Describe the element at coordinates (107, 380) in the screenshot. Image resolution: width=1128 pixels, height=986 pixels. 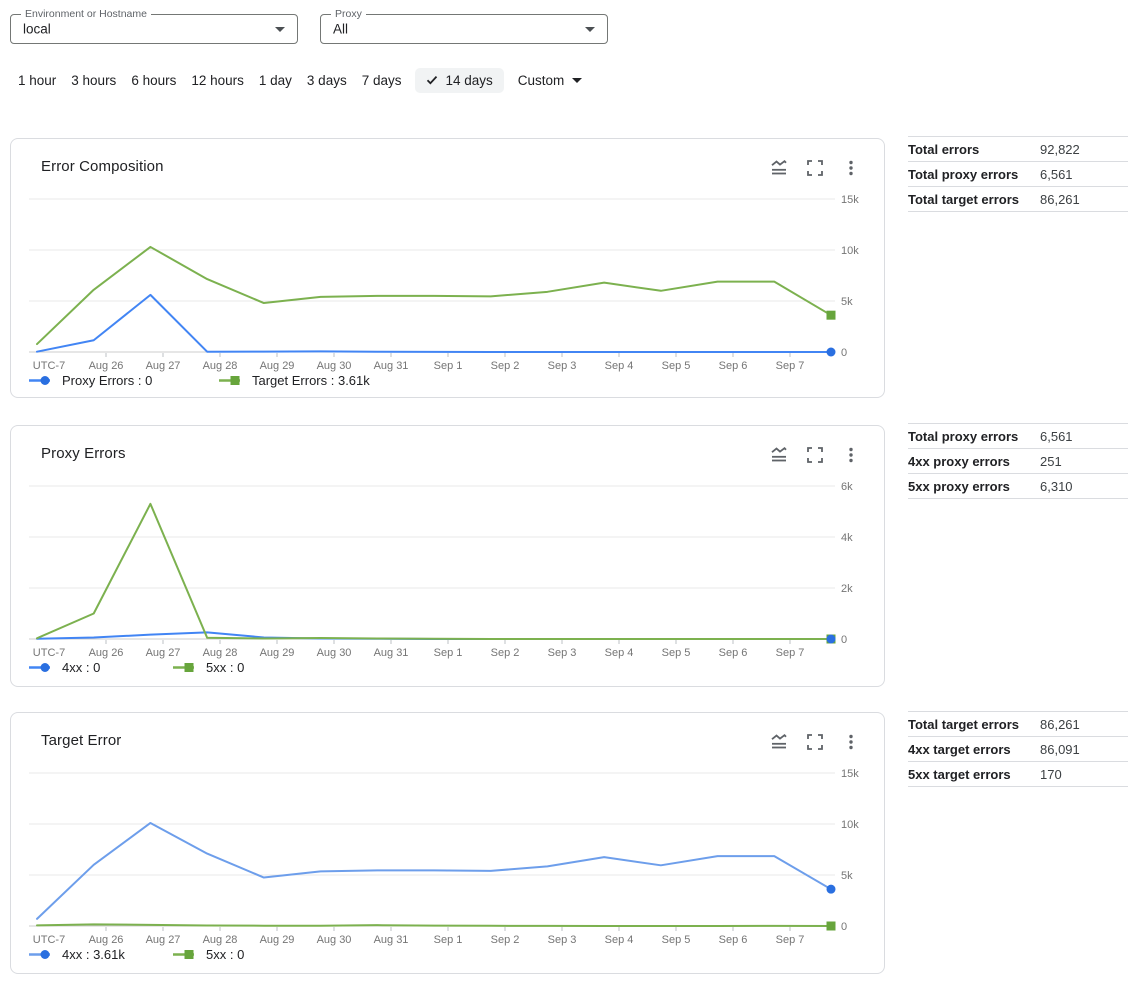
I see `legend-label: Proxy Errors : 0` at that location.